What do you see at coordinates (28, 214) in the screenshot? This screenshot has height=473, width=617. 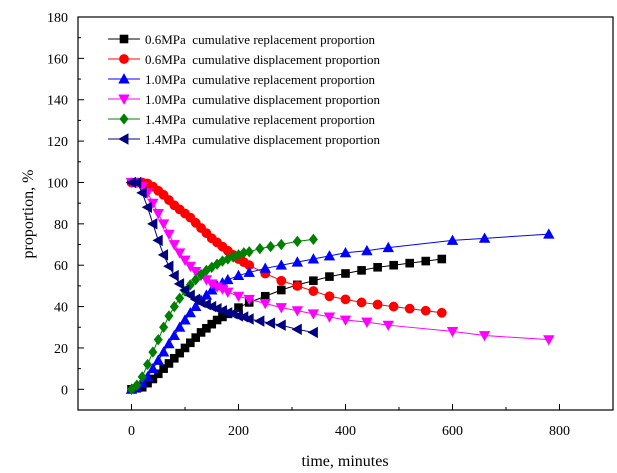 I see `y-axis-title: proportion, %` at bounding box center [28, 214].